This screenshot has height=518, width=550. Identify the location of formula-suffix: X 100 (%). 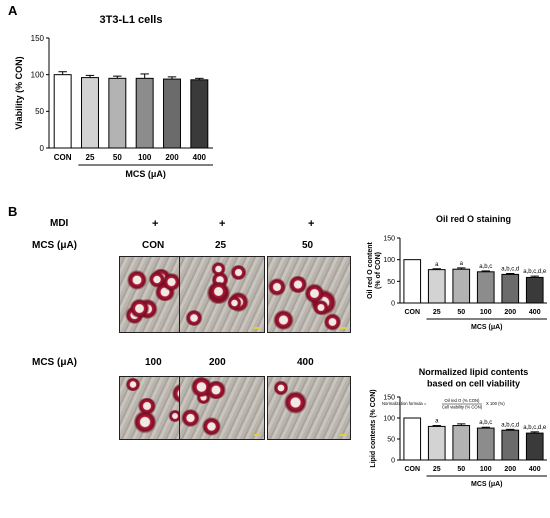
(495, 403).